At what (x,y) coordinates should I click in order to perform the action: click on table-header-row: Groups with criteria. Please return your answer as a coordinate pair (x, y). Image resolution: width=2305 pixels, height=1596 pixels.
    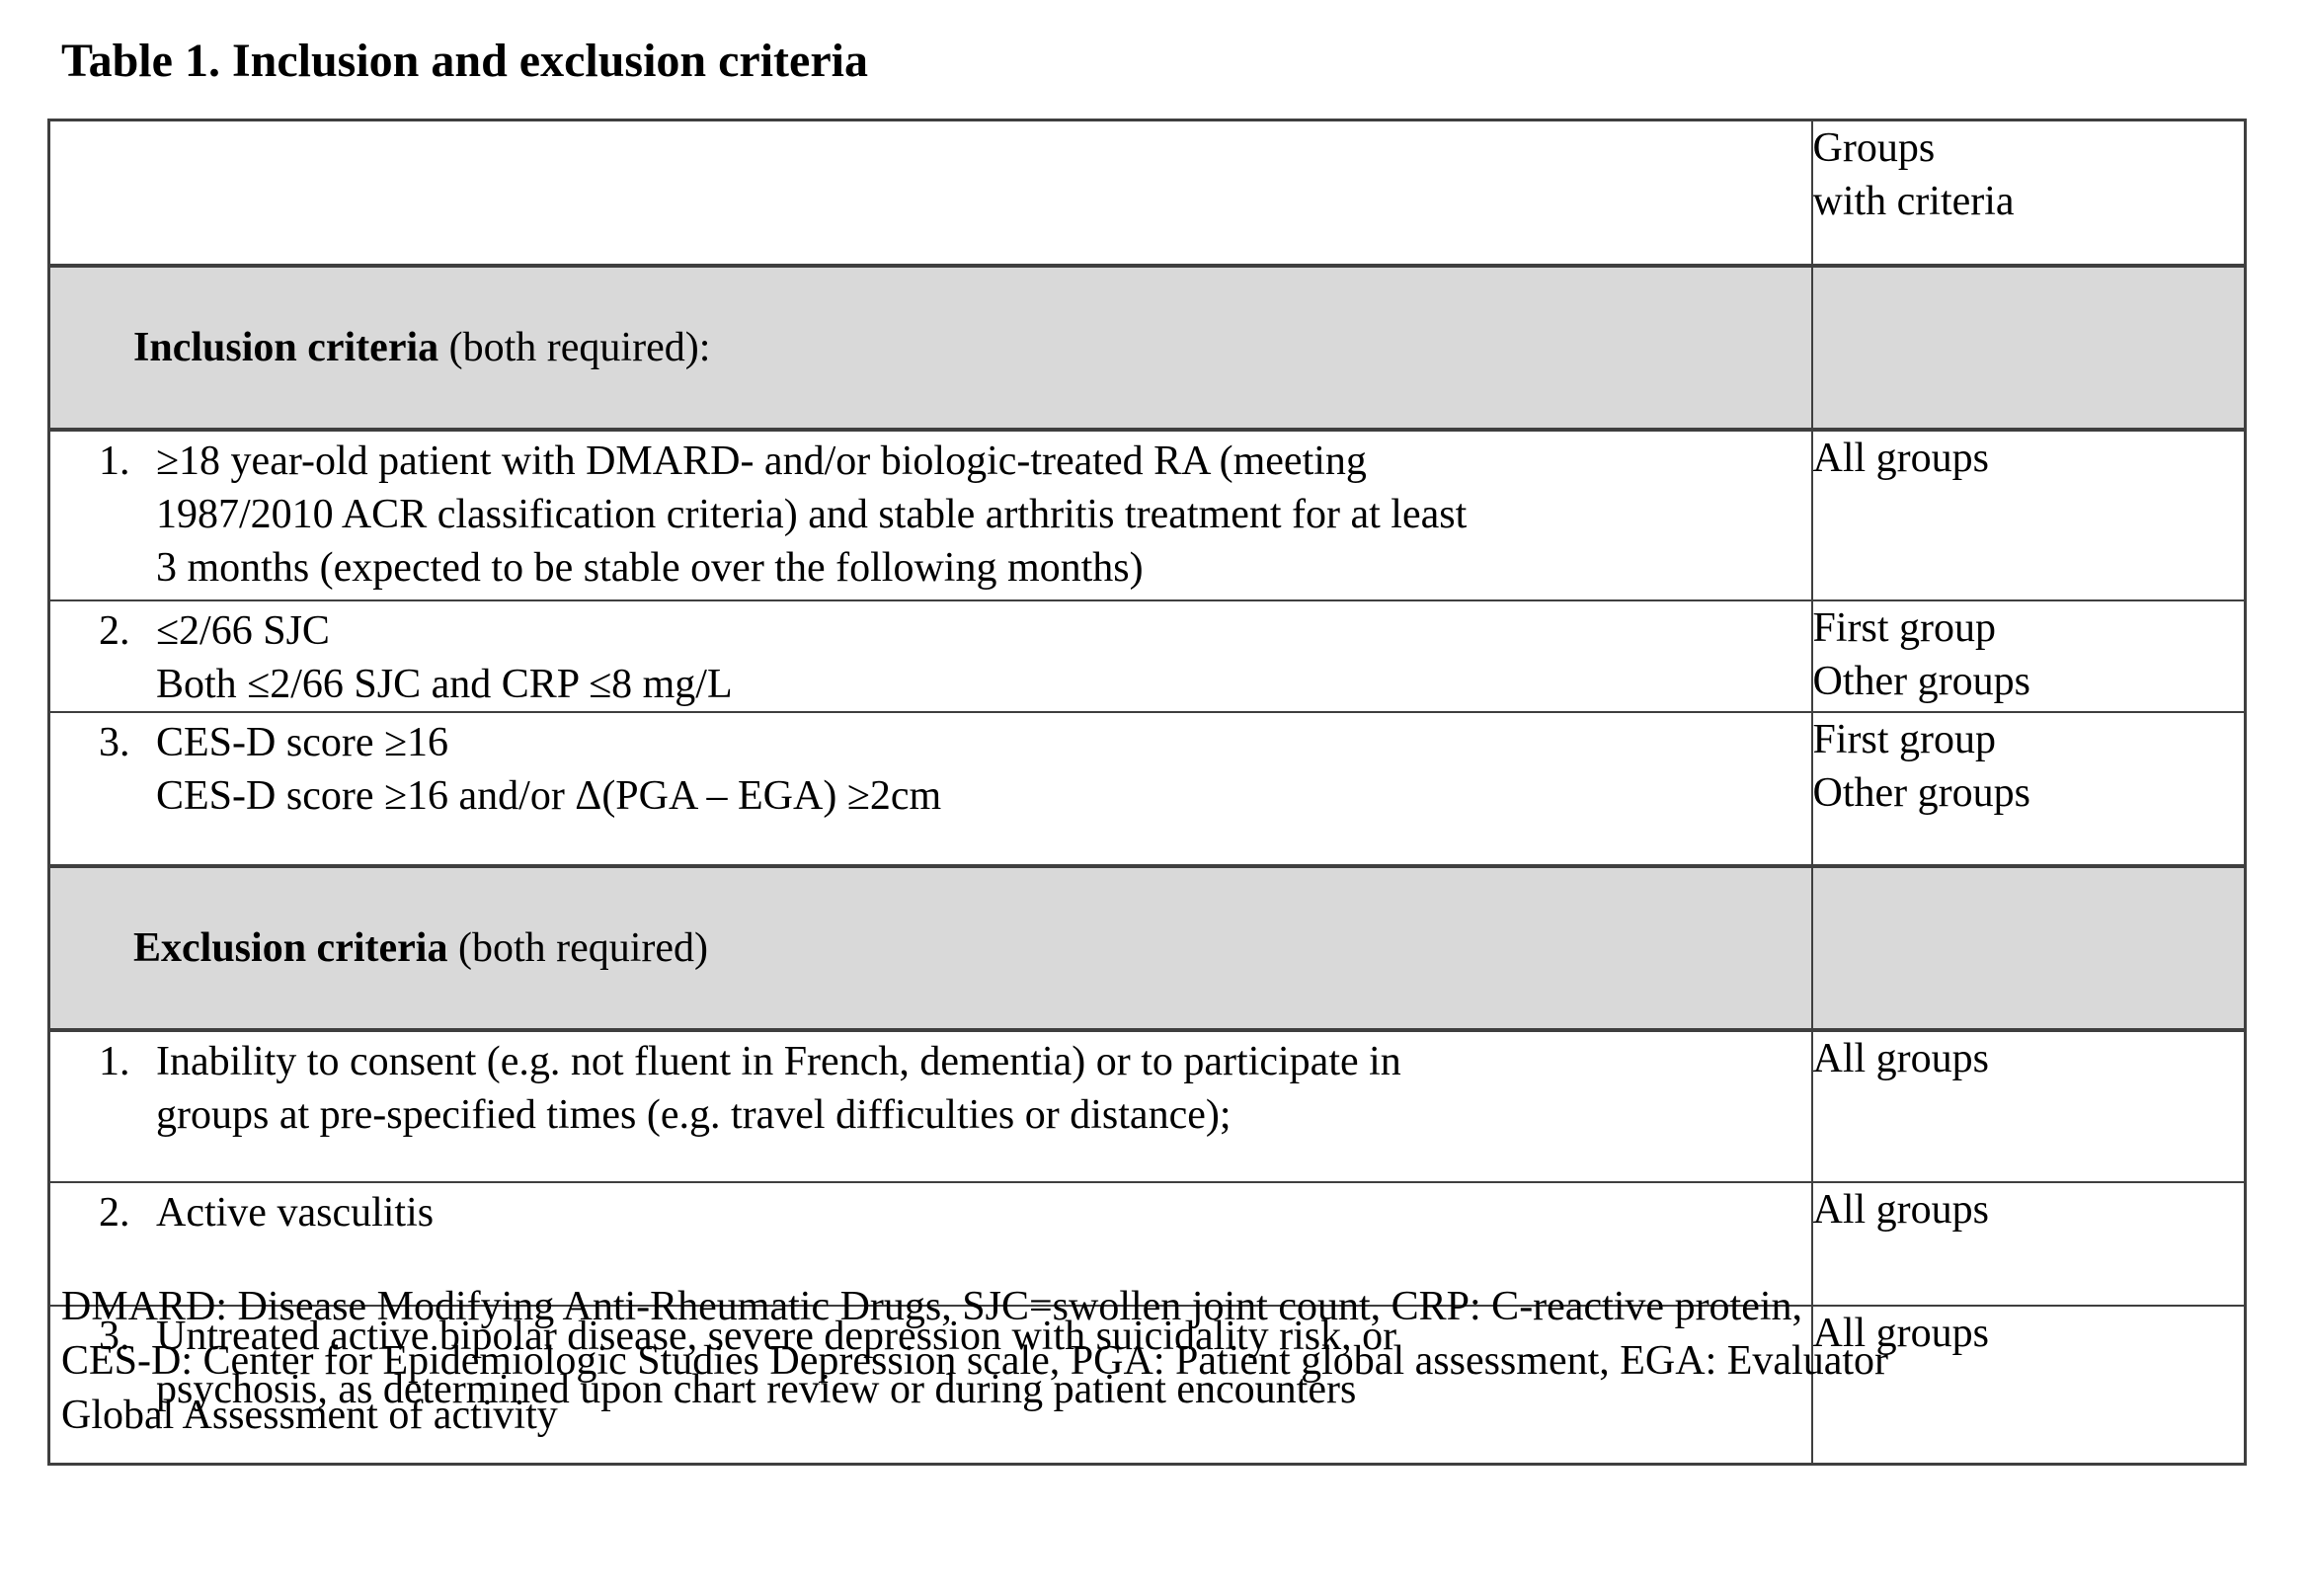
    Looking at the image, I should click on (1147, 193).